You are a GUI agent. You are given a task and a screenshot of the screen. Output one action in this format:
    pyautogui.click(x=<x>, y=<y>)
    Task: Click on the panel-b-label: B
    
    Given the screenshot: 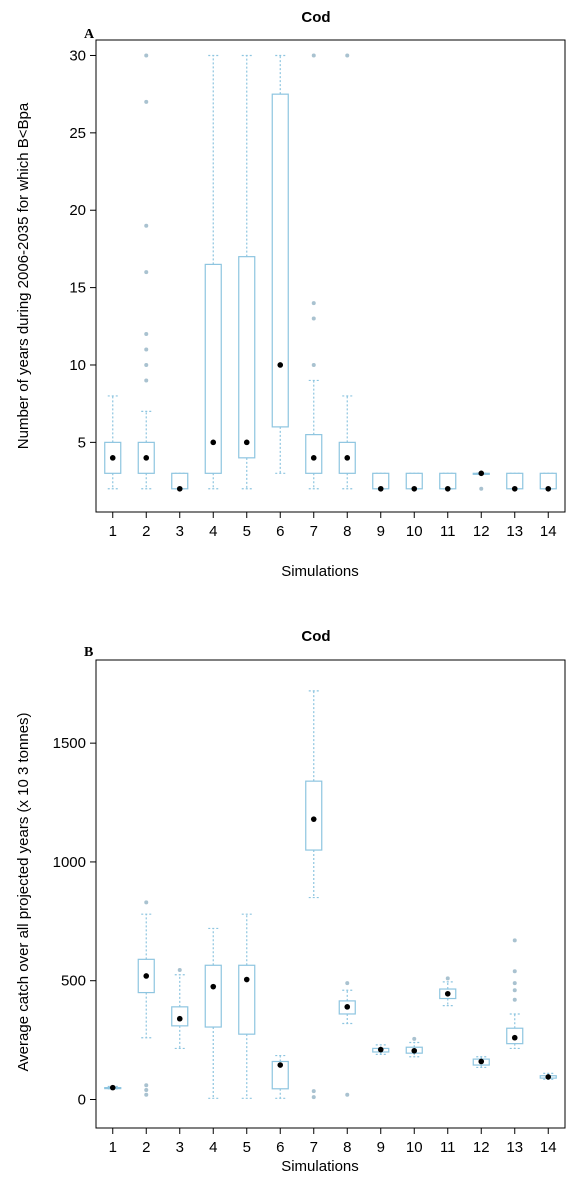 What is the action you would take?
    pyautogui.click(x=88, y=652)
    